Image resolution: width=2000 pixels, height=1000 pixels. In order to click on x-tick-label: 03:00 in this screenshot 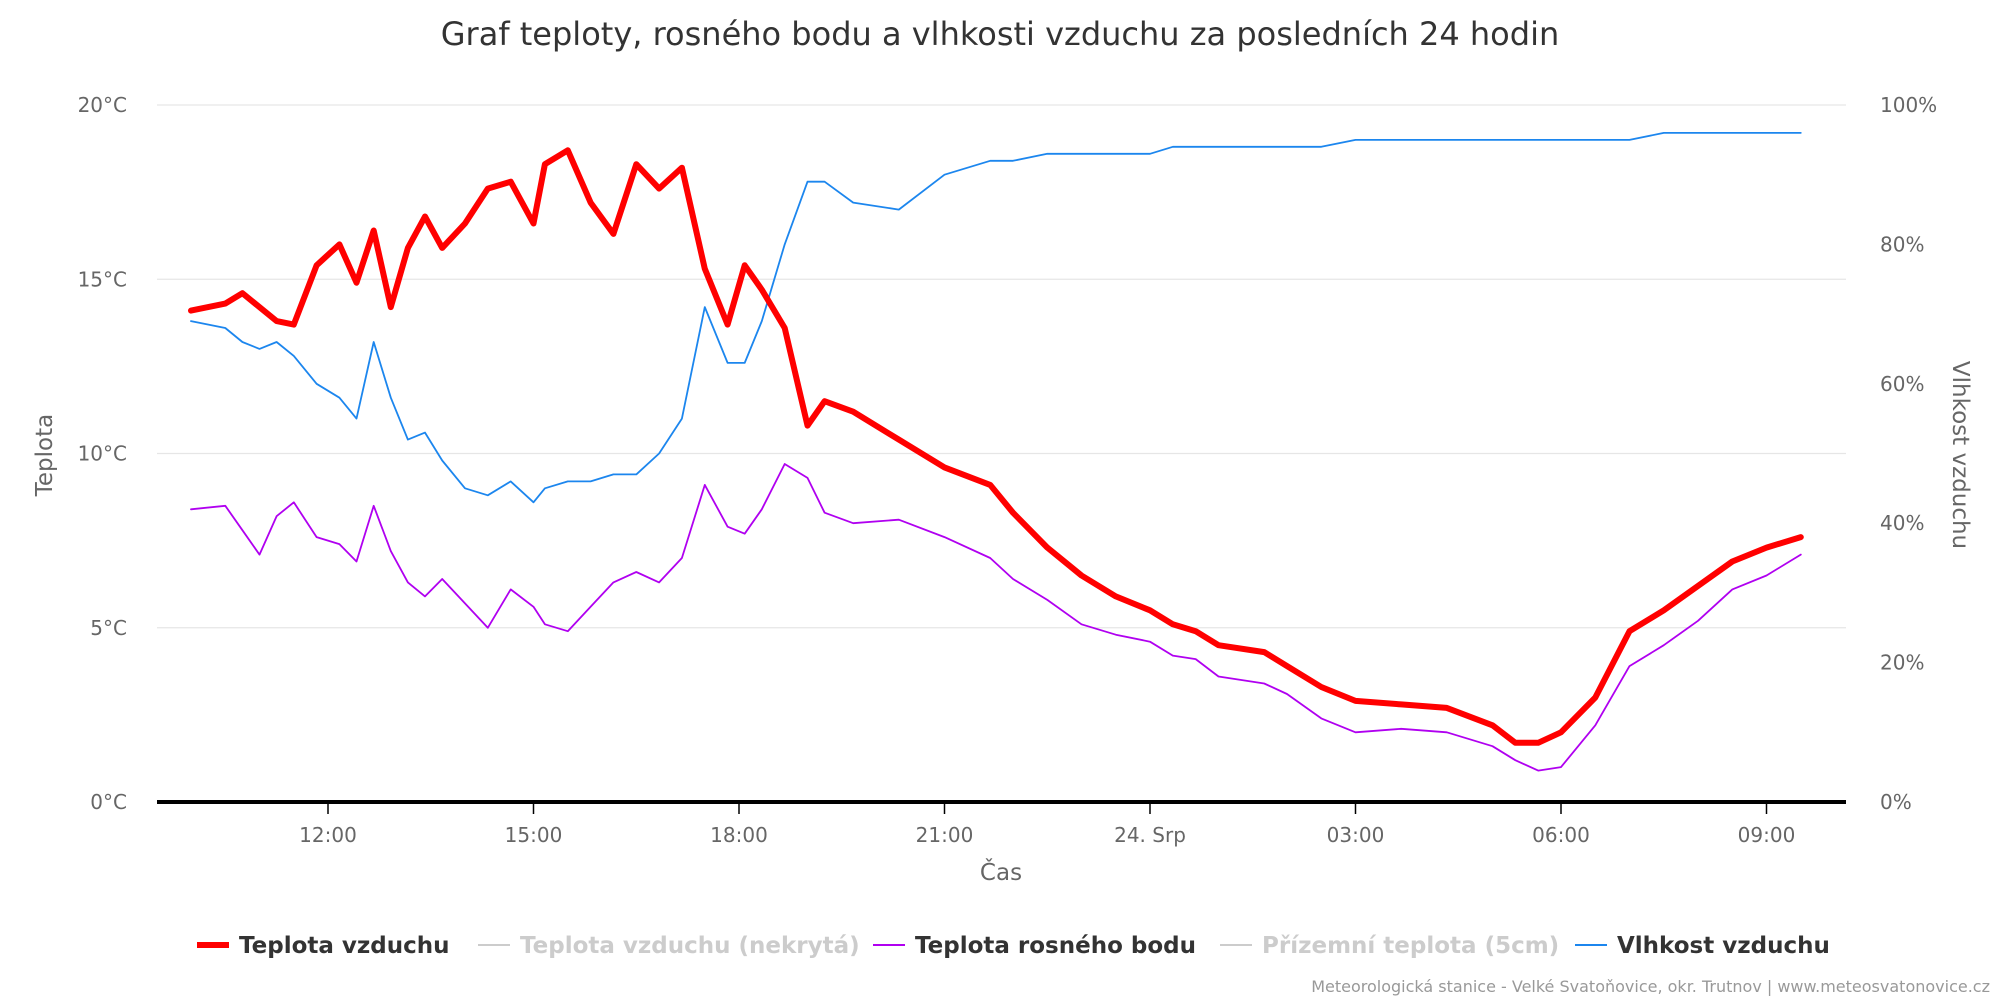, I will do `click(1356, 835)`.